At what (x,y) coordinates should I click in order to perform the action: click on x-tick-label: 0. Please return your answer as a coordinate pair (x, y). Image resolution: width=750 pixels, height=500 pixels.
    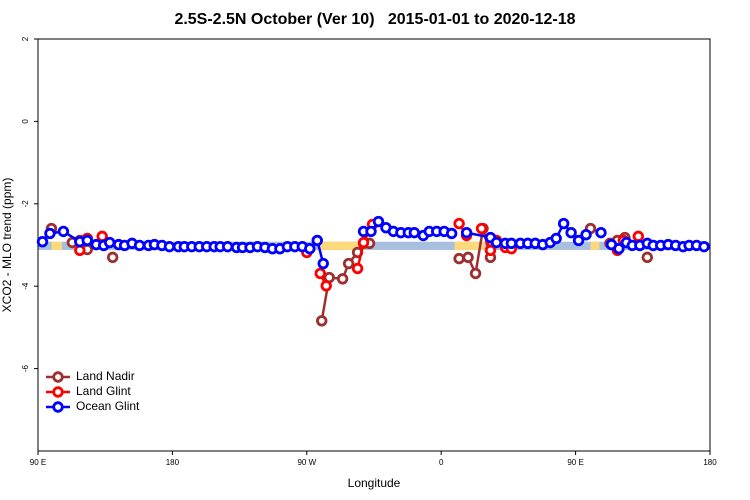
    Looking at the image, I should click on (441, 462).